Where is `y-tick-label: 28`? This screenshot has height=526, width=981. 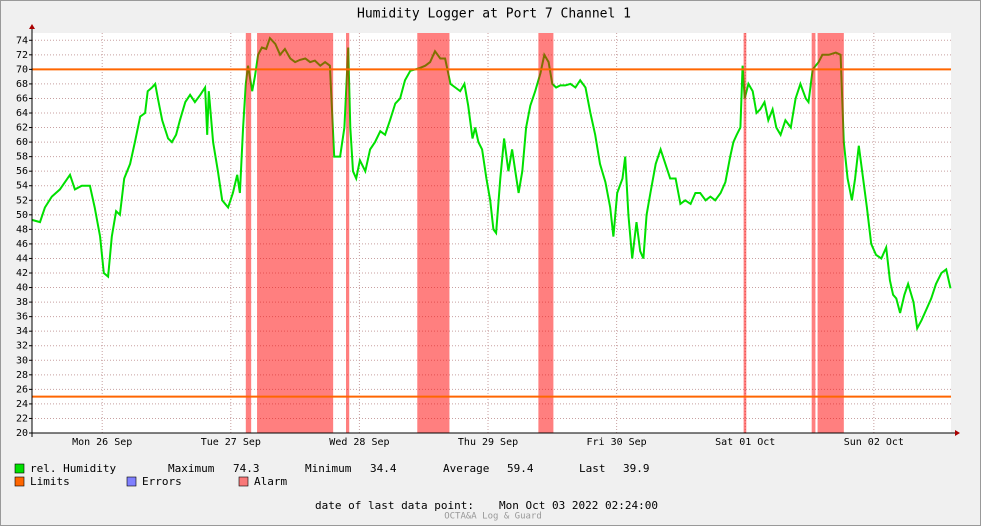 y-tick-label: 28 is located at coordinates (22, 375).